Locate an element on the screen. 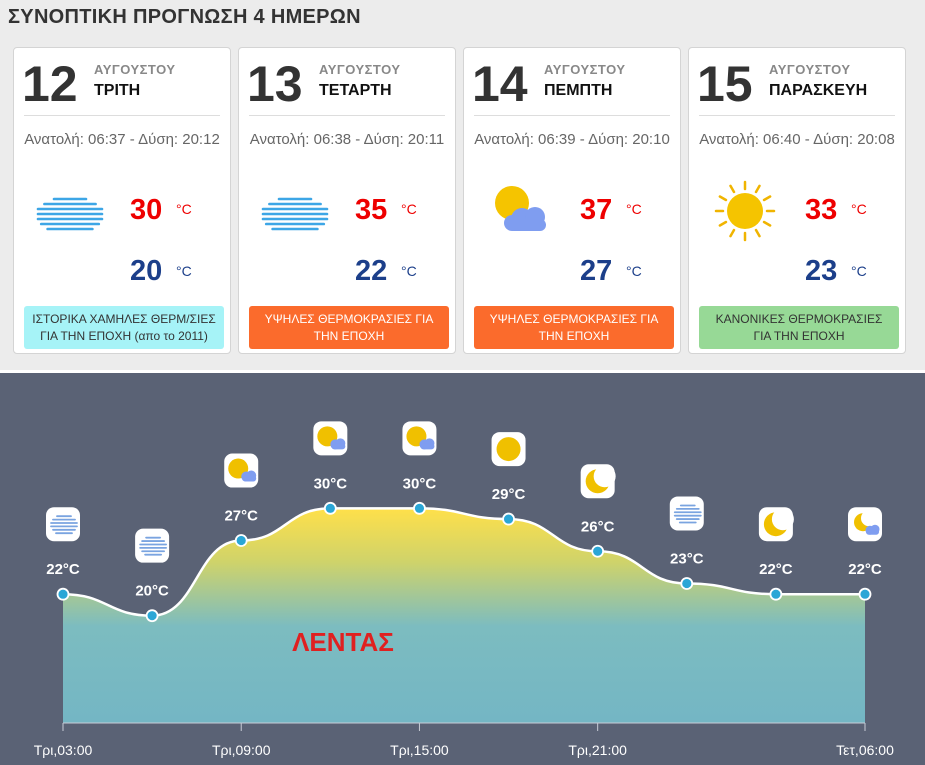 The width and height of the screenshot is (925, 765). max-temperature: 35 is located at coordinates (371, 210).